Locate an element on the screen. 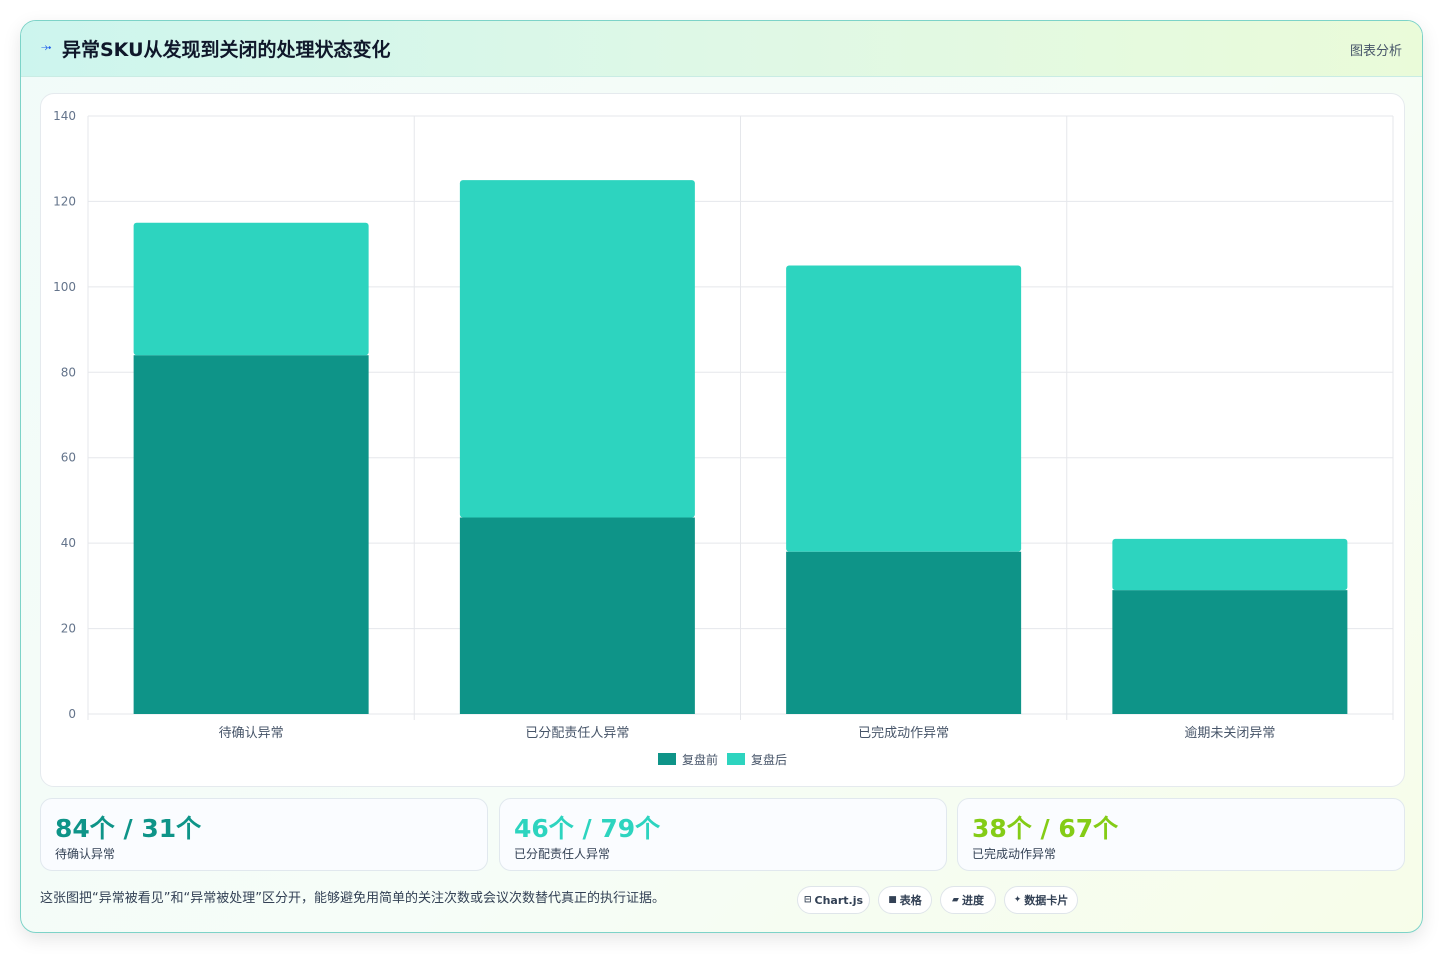 Image resolution: width=1444 pixels, height=954 pixels. stat-label: 待确认异常 is located at coordinates (85, 854).